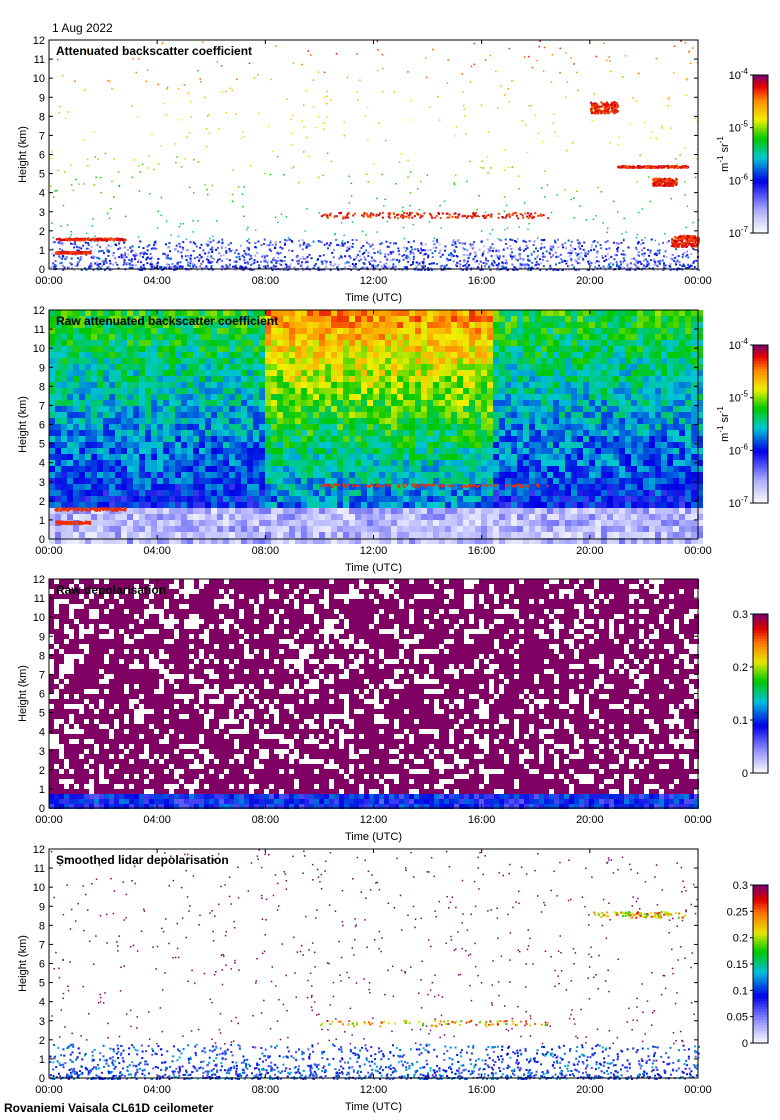 The width and height of the screenshot is (780, 1120). I want to click on panel-title: Raw depolarisation, so click(111, 590).